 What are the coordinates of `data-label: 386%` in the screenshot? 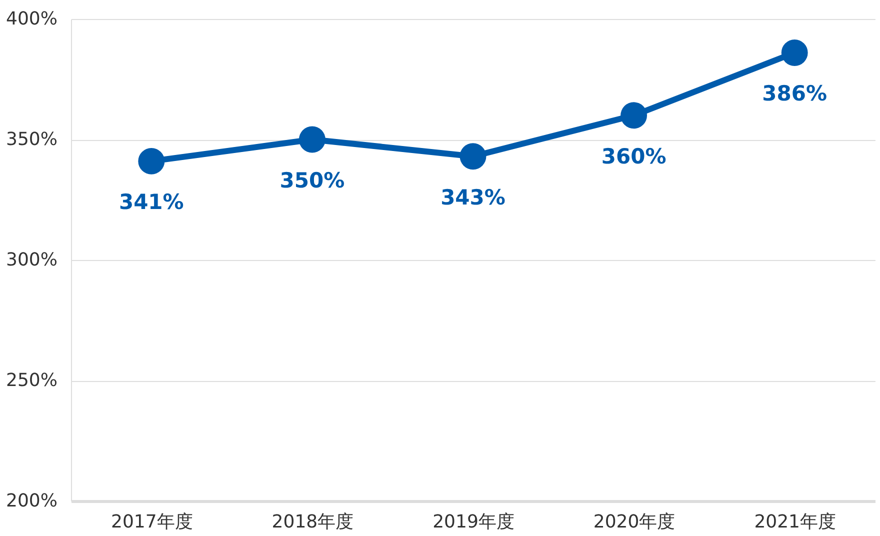 It's located at (795, 94).